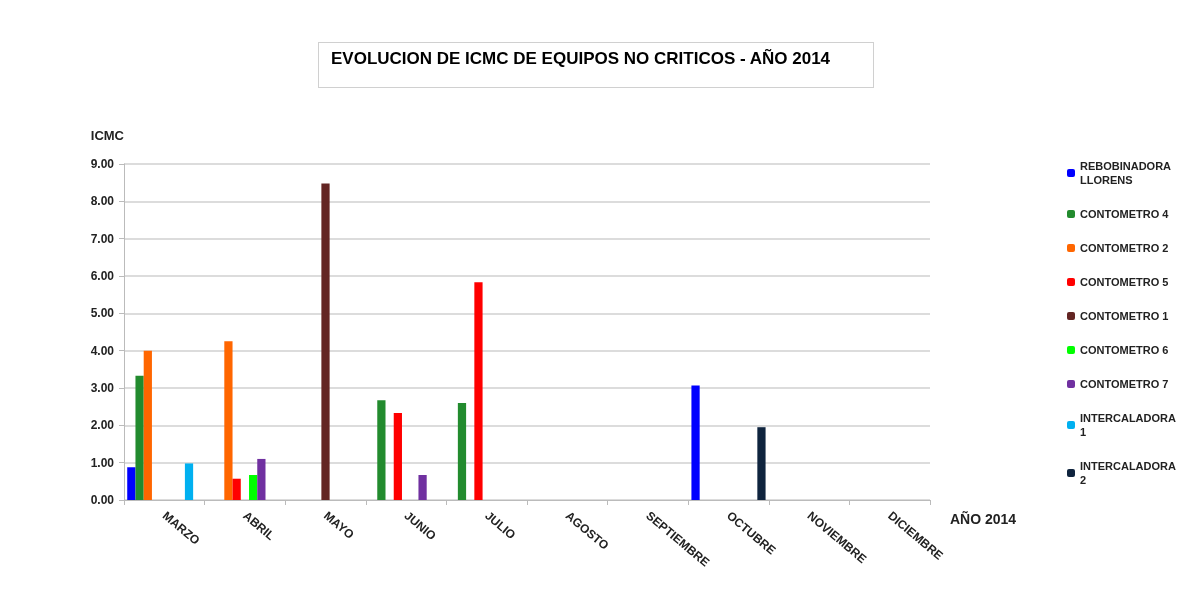  I want to click on x-axis-title: AÑO 2014, so click(983, 518).